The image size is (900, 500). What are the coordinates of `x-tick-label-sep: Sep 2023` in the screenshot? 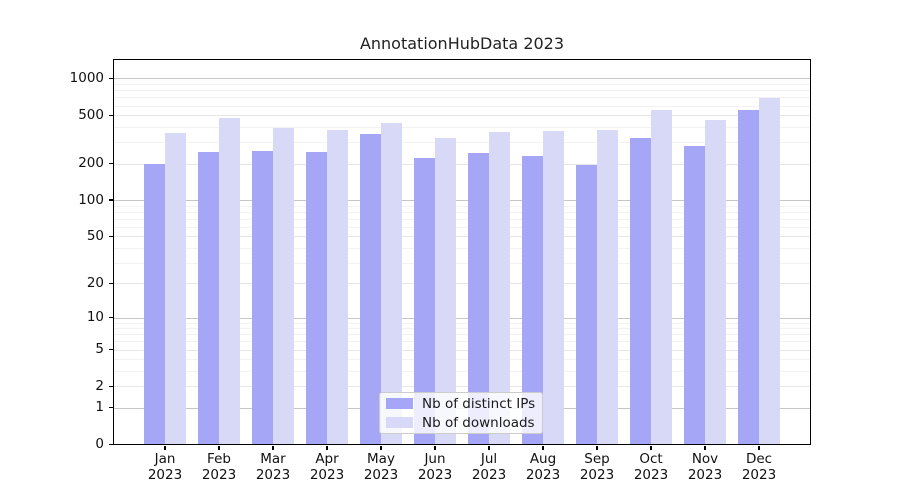 It's located at (597, 467).